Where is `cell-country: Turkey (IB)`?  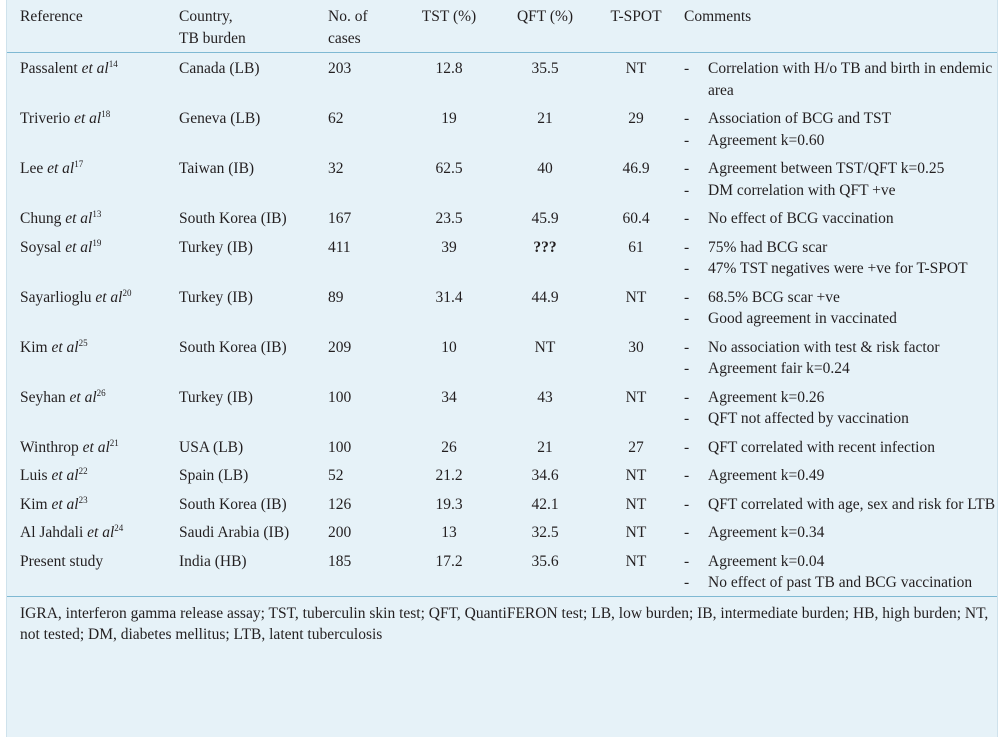 cell-country: Turkey (IB) is located at coordinates (216, 397).